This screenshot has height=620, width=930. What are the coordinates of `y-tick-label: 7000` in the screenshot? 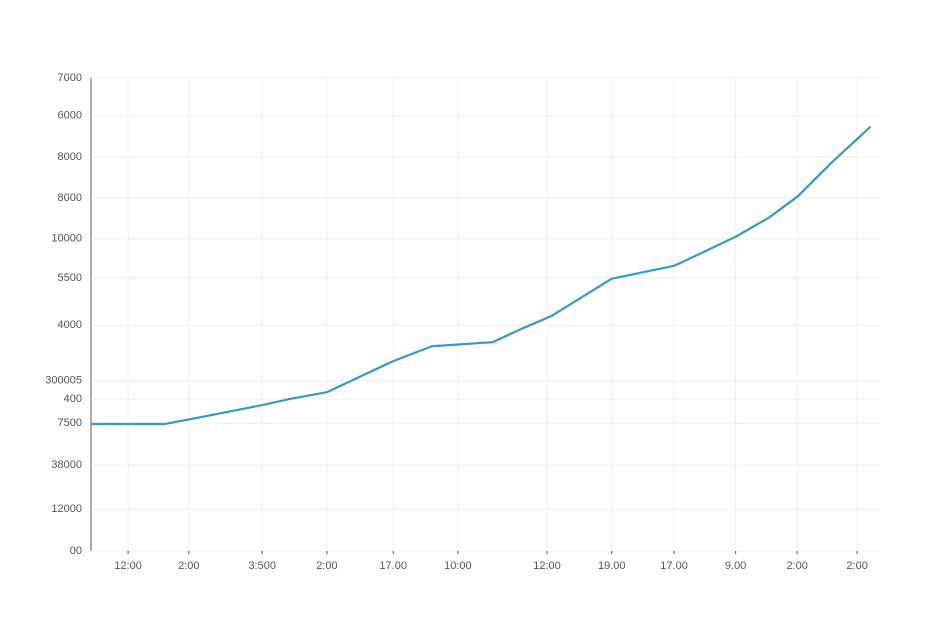 It's located at (70, 78).